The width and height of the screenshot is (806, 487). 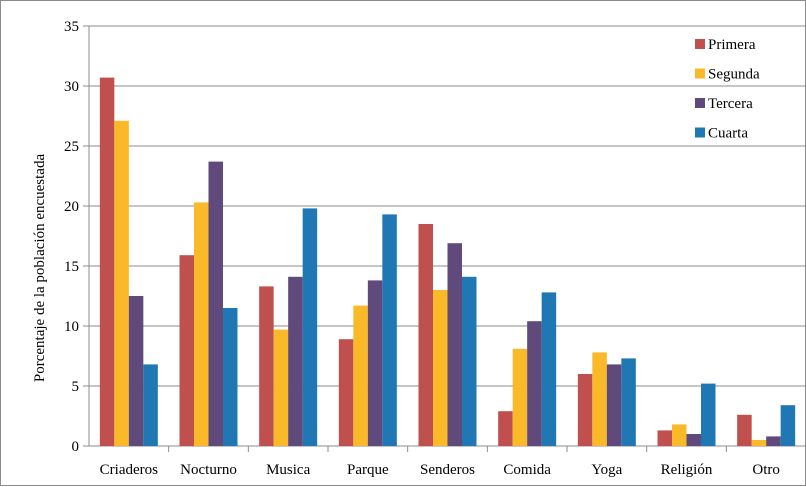 I want to click on y-tick-label: 15, so click(x=71, y=267).